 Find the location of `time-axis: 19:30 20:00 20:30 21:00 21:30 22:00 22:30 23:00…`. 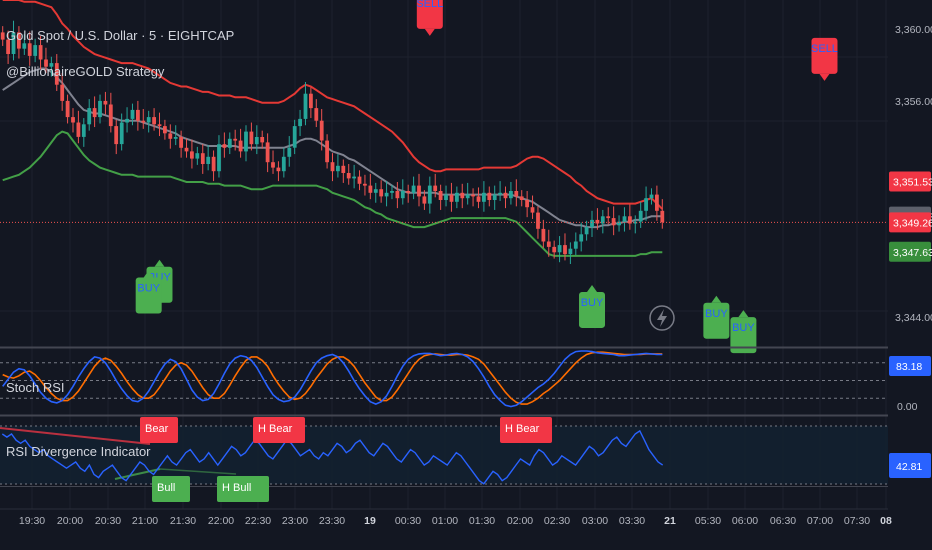

time-axis: 19:30 20:00 20:30 21:00 21:30 22:00 22:30 23:00… is located at coordinates (466, 529).